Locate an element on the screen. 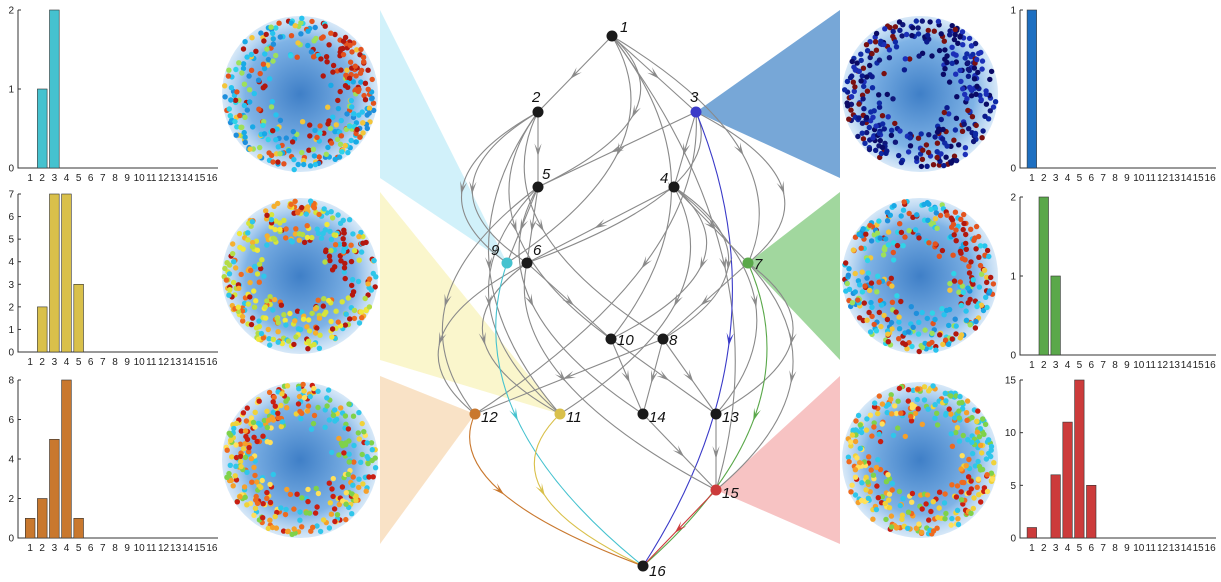 The height and width of the screenshot is (582, 1221). y-tick-label: 4 is located at coordinates (11, 262).